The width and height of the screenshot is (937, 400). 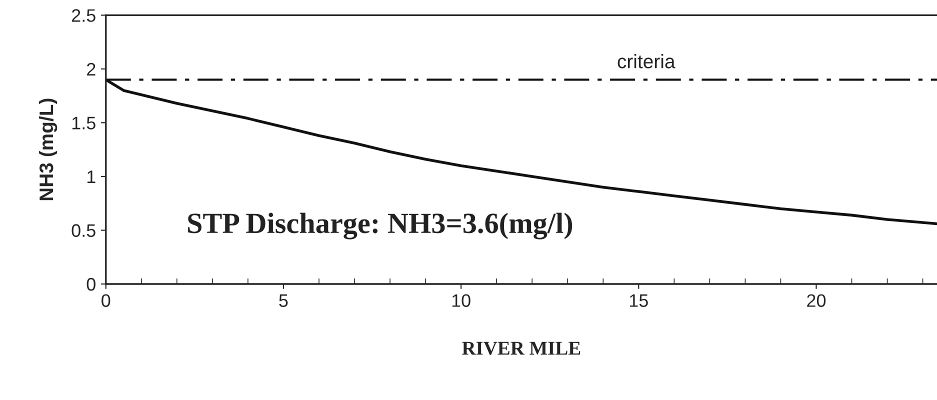 I want to click on x-tick-label: 15, so click(x=639, y=300).